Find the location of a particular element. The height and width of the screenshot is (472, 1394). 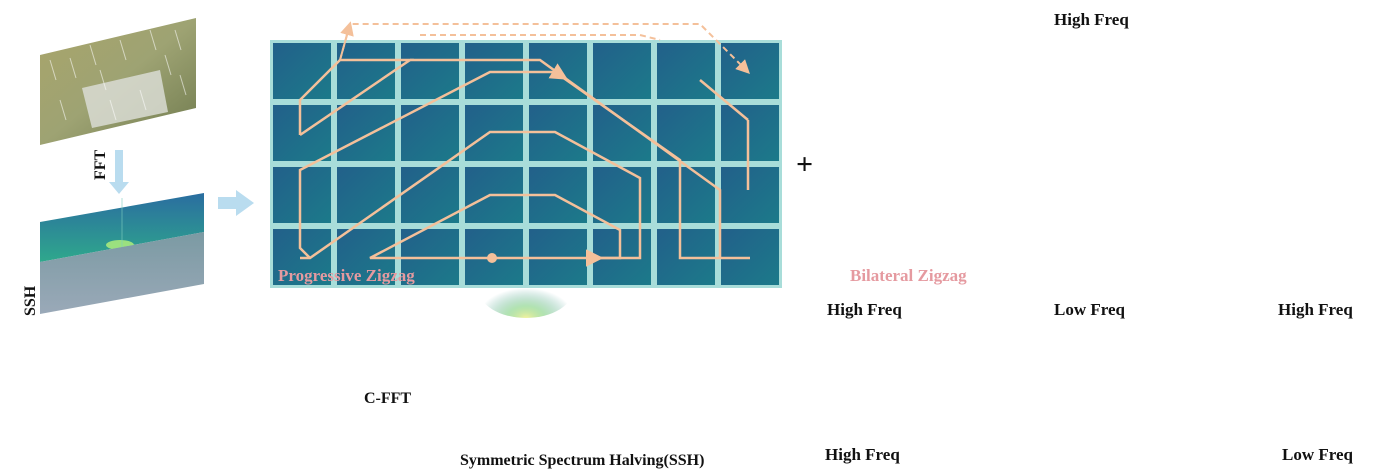

cfft-label: C-FFT is located at coordinates (388, 398).